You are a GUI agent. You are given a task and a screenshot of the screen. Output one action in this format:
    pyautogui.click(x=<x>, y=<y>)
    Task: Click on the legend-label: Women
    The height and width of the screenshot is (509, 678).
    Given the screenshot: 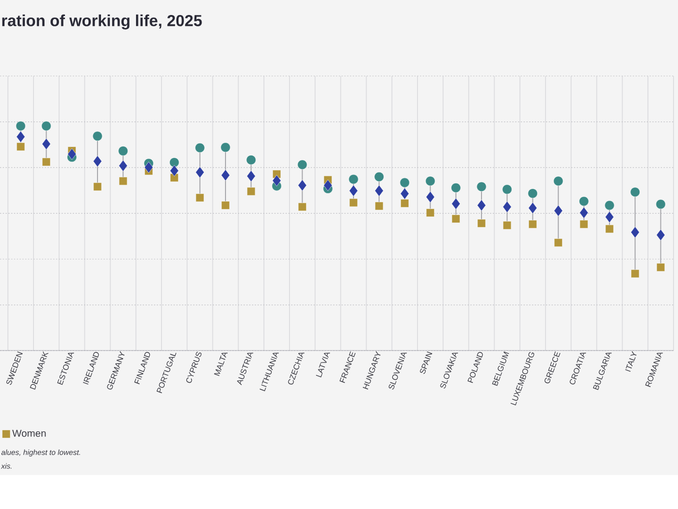 What is the action you would take?
    pyautogui.click(x=29, y=433)
    